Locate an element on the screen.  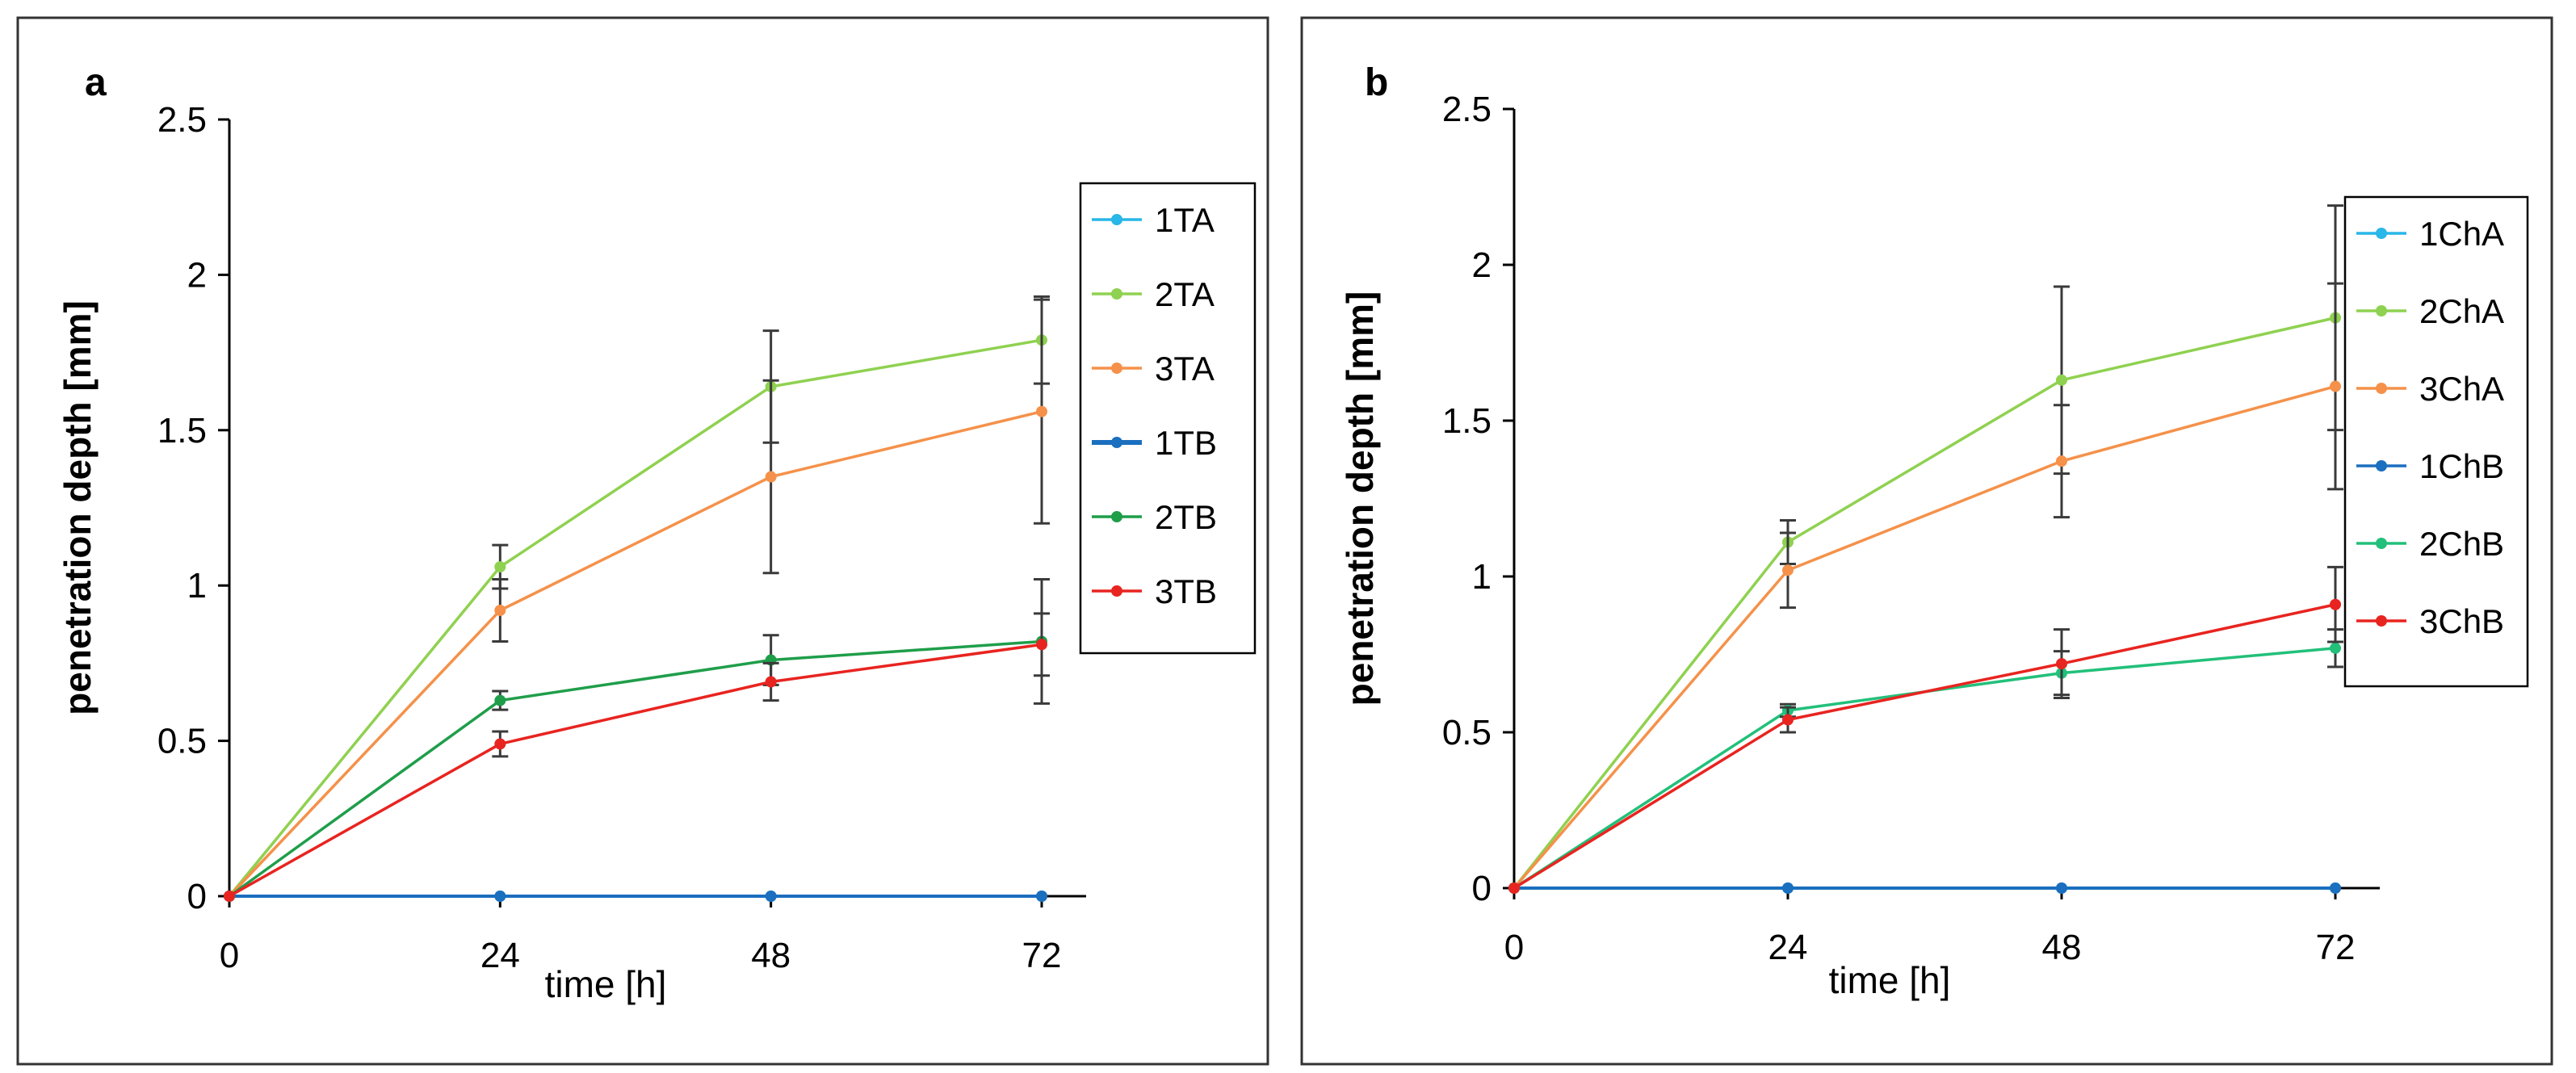
legend-label: 1TA is located at coordinates (1185, 220).